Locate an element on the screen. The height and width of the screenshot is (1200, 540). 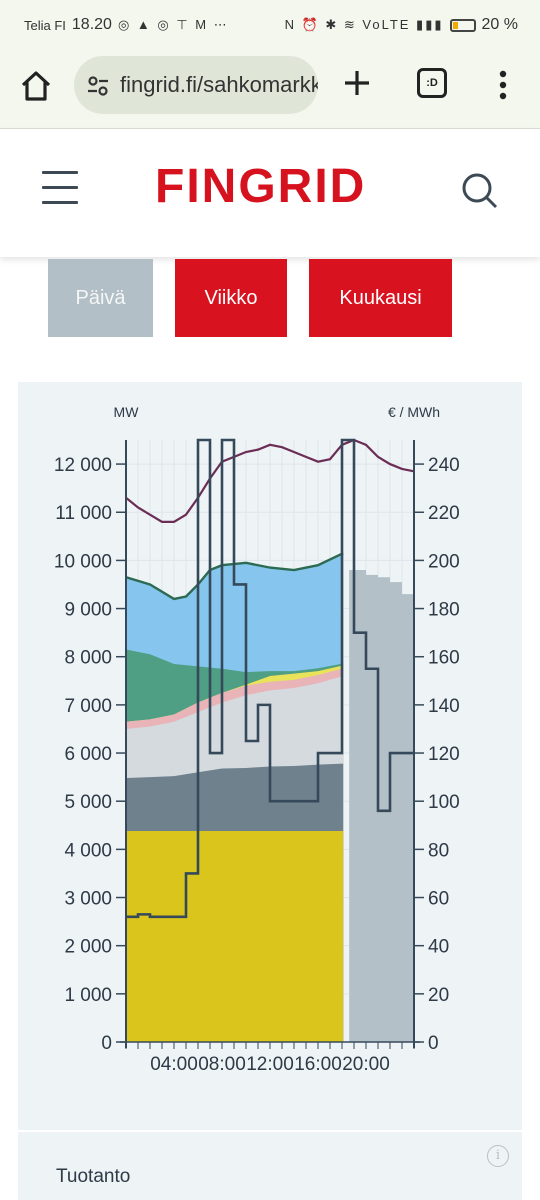
battery-percent: 20 % is located at coordinates (499, 24).